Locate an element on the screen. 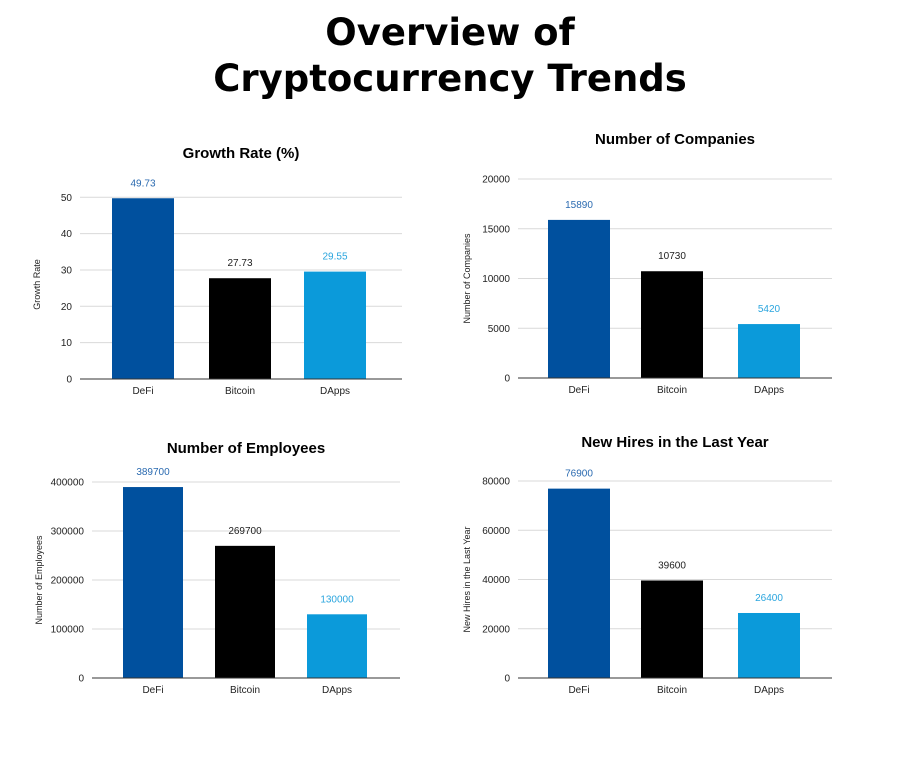  data-label: 27.73 is located at coordinates (239, 263).